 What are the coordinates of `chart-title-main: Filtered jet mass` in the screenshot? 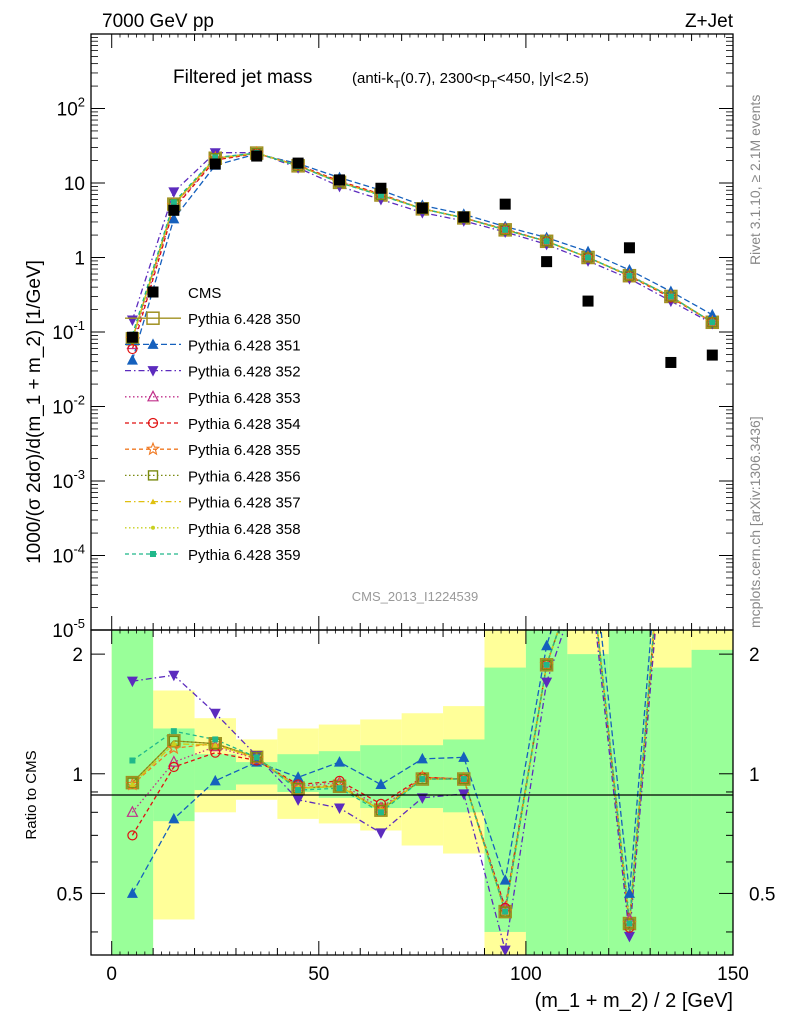 It's located at (242, 77).